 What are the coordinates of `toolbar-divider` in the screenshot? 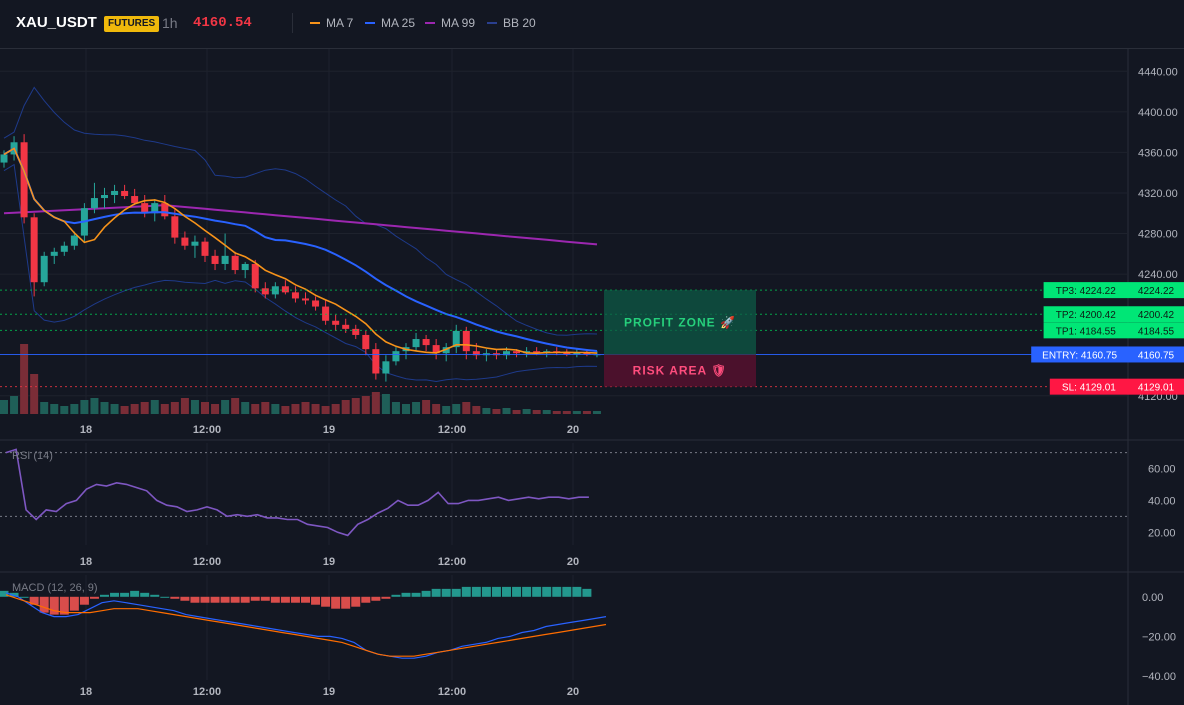 It's located at (292, 23).